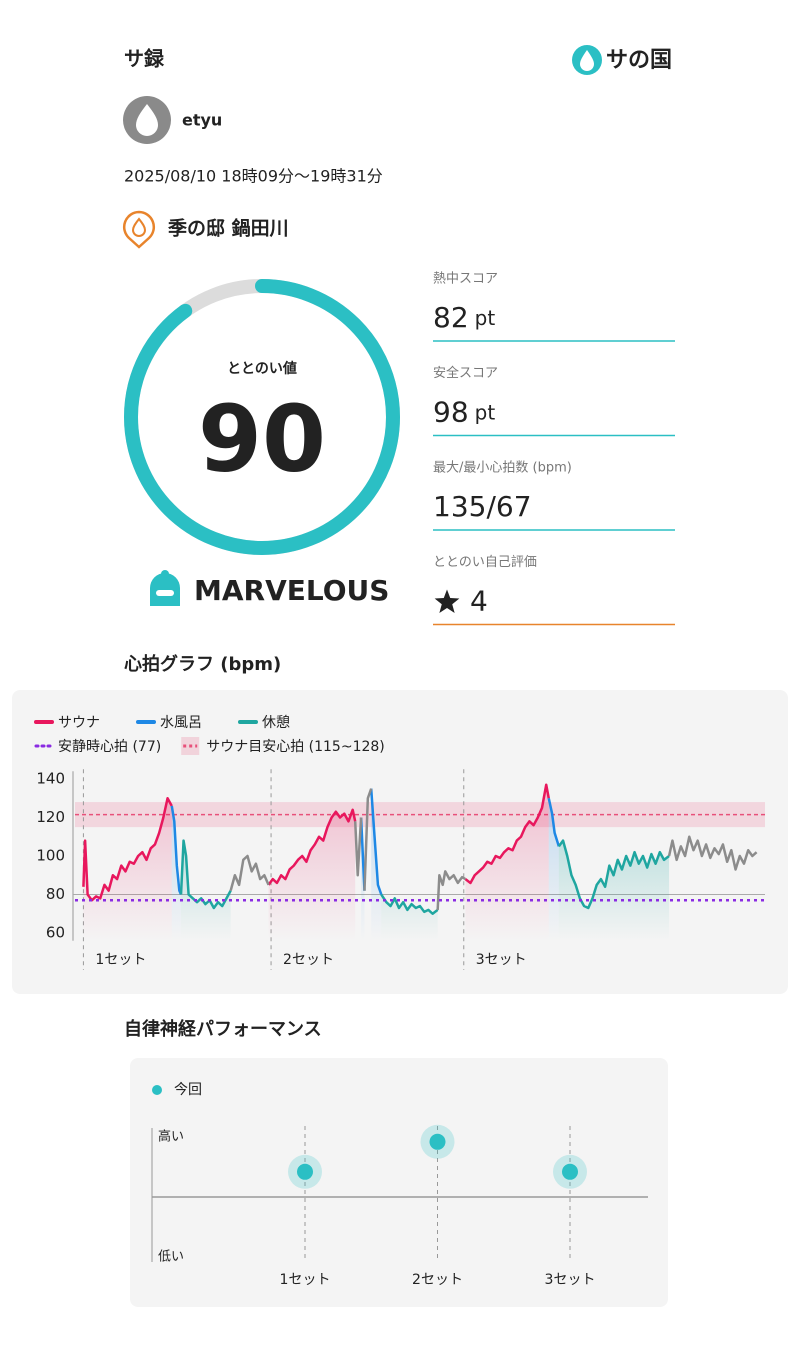  Describe the element at coordinates (202, 664) in the screenshot. I see `heart-chart-title: 心拍グラフ (bpm)` at that location.